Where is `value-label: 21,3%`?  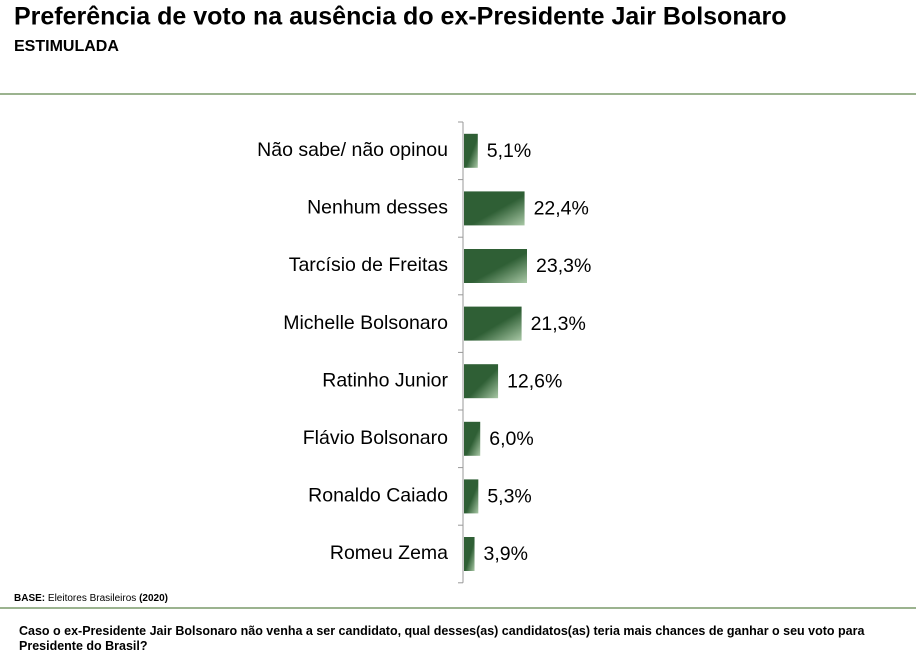 value-label: 21,3% is located at coordinates (558, 324).